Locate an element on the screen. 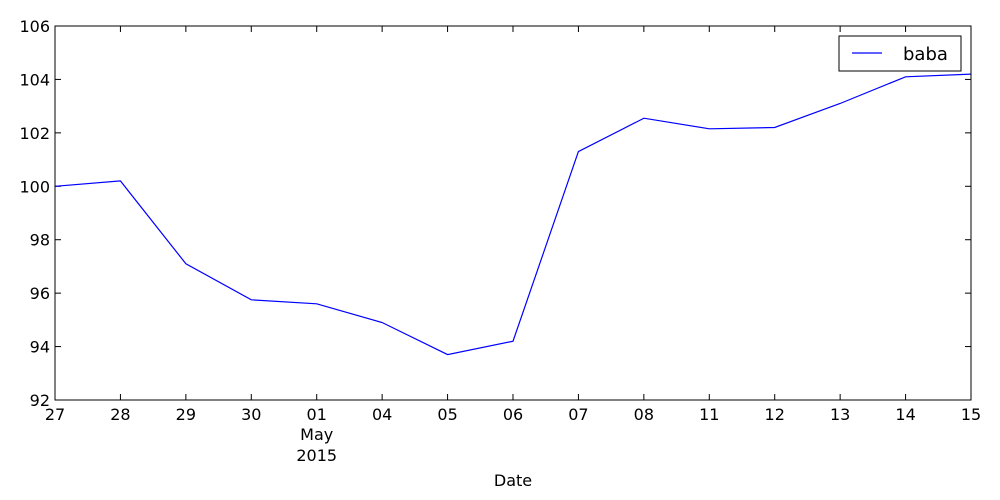 Image resolution: width=1000 pixels, height=500 pixels. y-tick-label: 92 is located at coordinates (40, 400).